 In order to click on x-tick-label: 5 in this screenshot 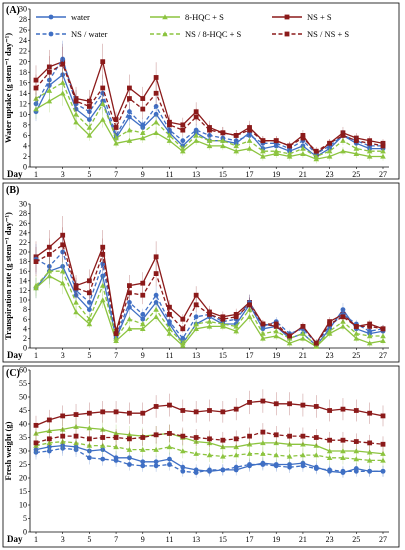, I will do `click(89, 539)`.